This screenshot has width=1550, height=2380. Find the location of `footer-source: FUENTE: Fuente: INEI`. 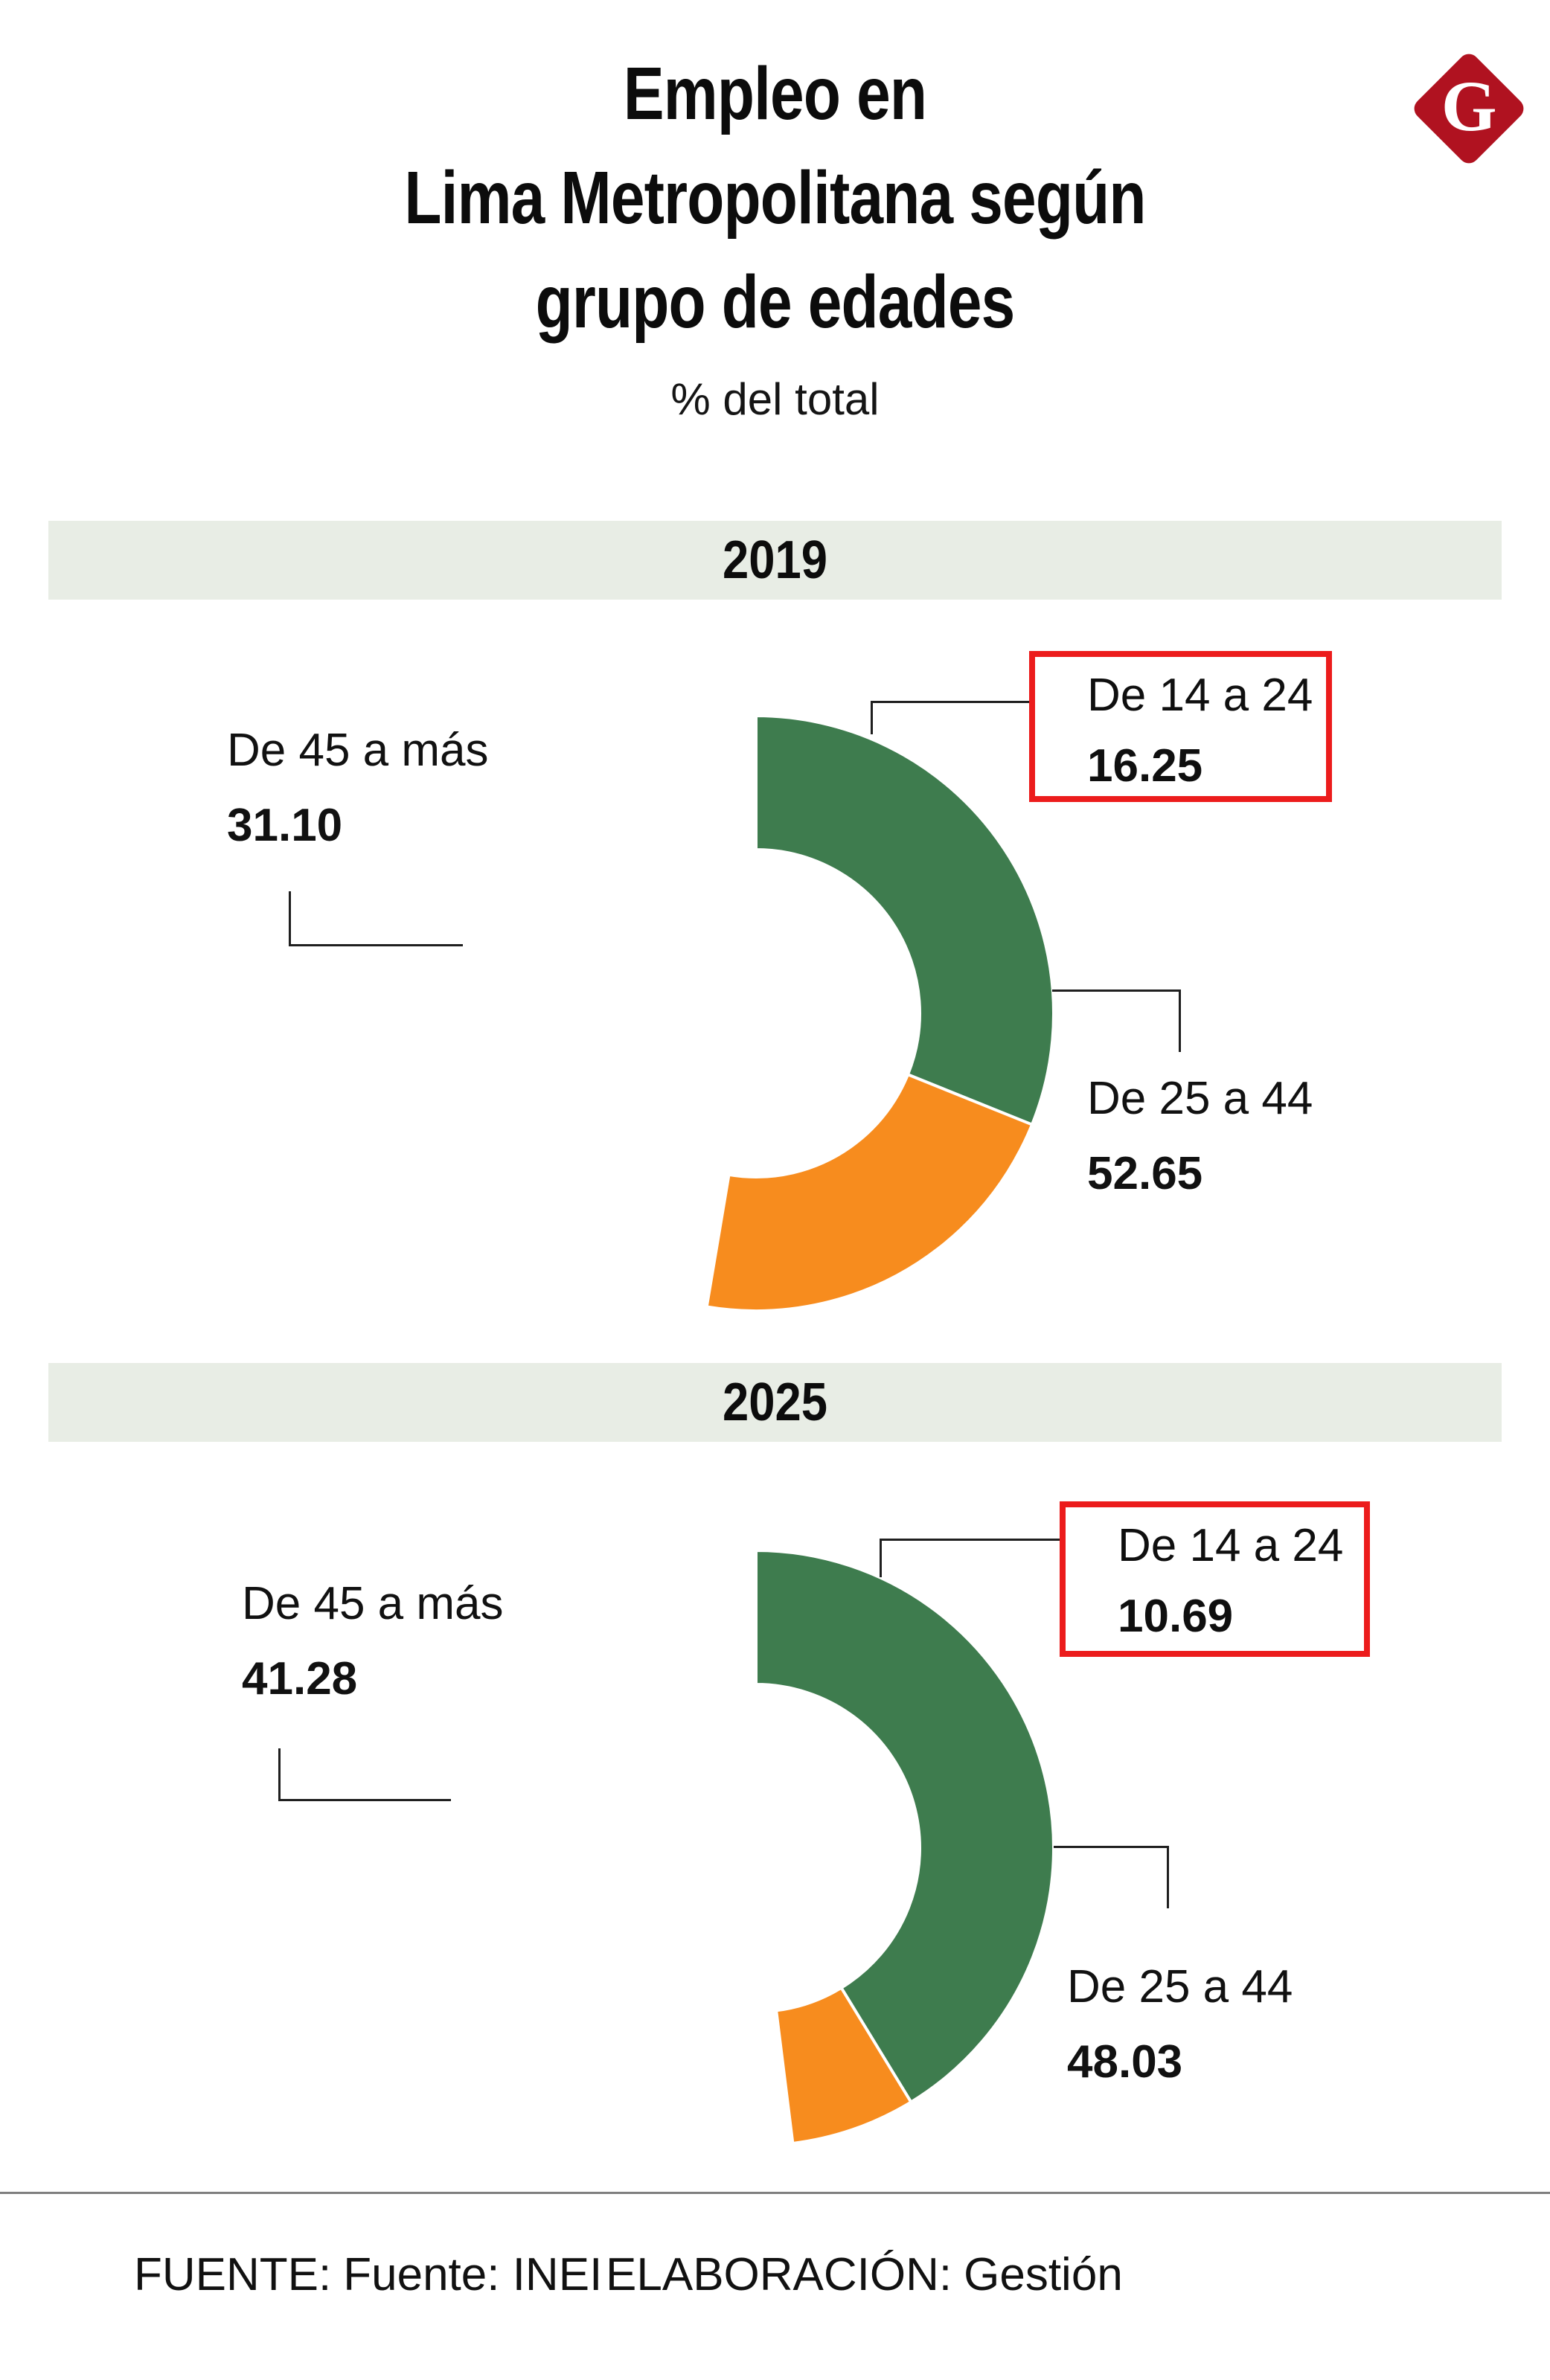

footer-source: FUENTE: Fuente: INEI is located at coordinates (368, 2275).